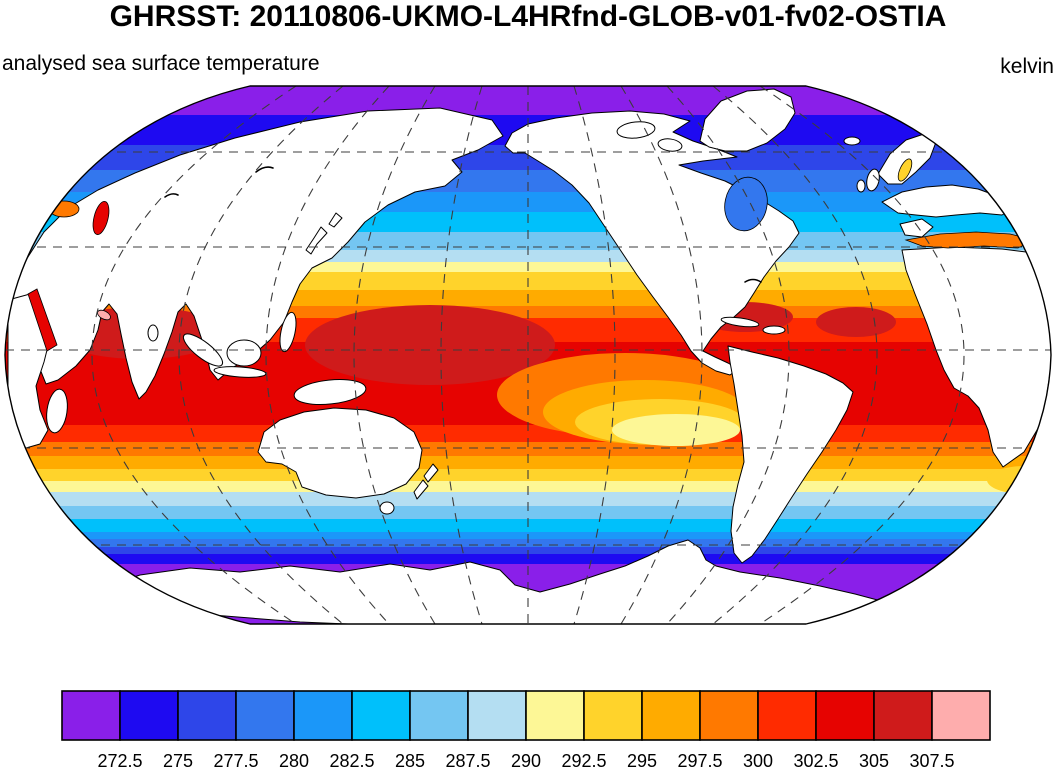 The height and width of the screenshot is (768, 1056). I want to click on colorbar-tick-label: 307.5, so click(931, 759).